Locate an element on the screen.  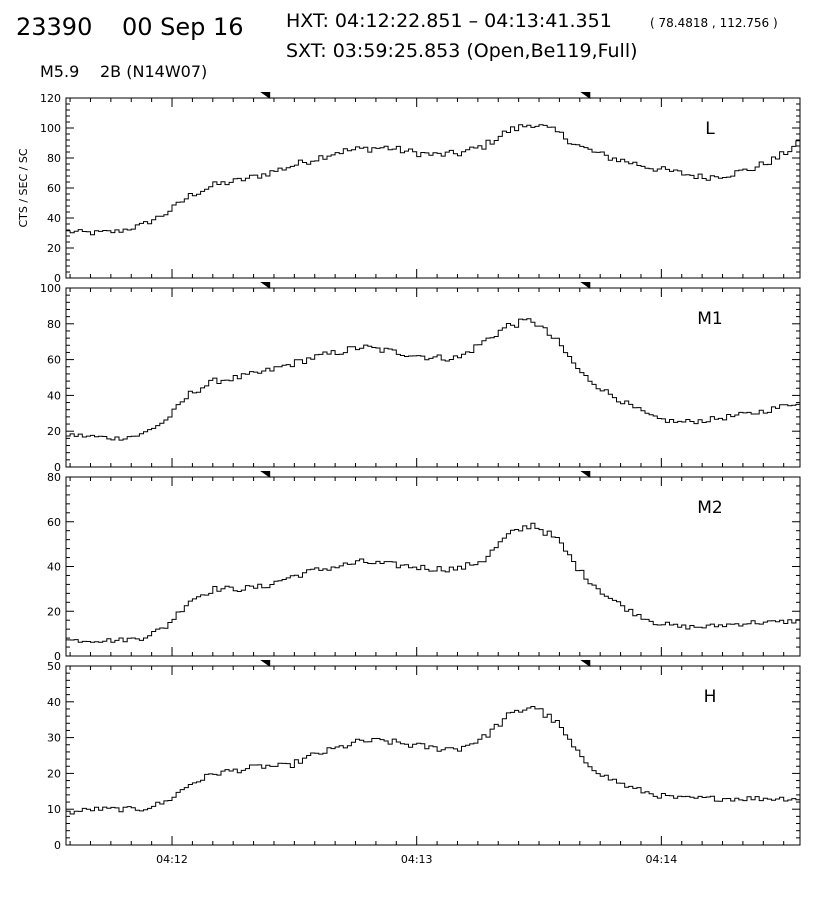
series-line-m1 is located at coordinates (433, 379).